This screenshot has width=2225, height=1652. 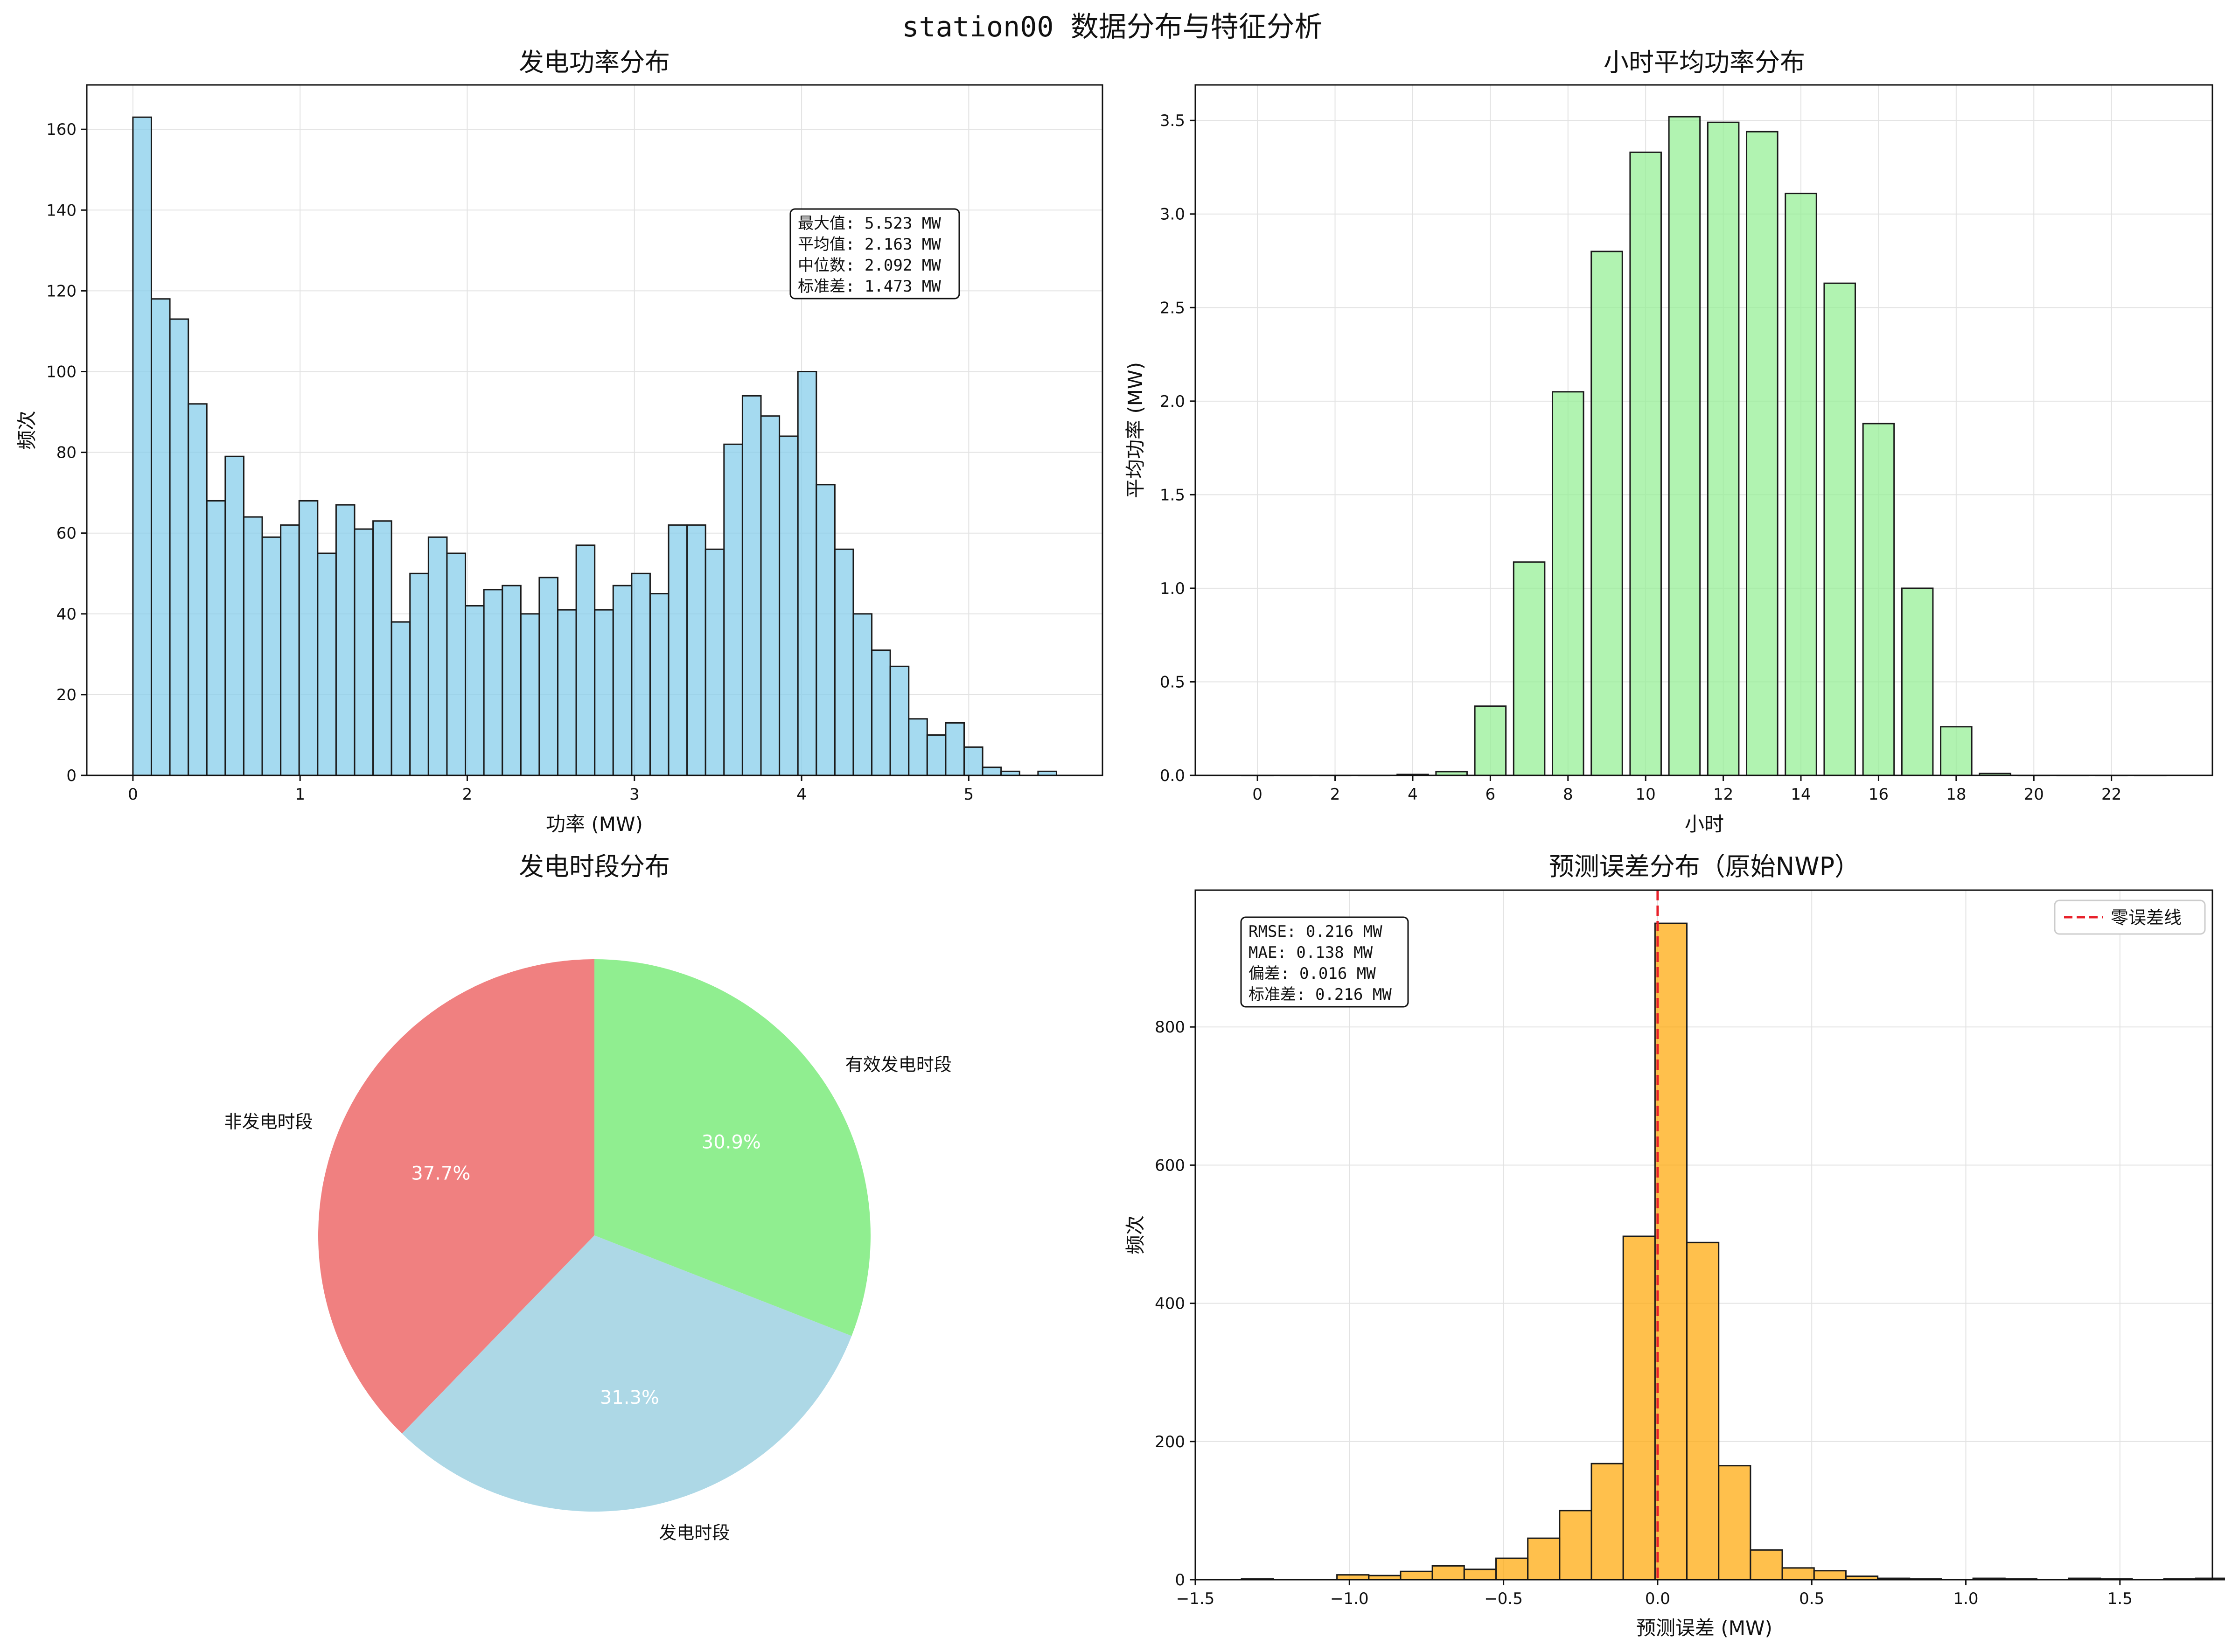 I want to click on power-histogram-title: 发电功率分布, so click(x=595, y=62).